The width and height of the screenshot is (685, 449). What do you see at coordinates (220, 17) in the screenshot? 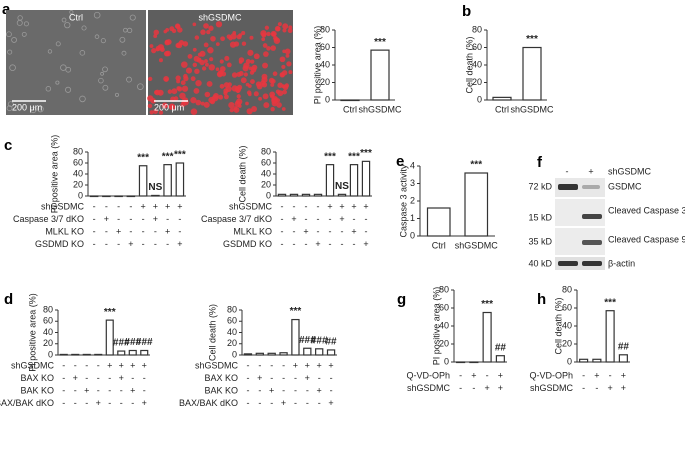
I see `image-label: shGSDMC` at bounding box center [220, 17].